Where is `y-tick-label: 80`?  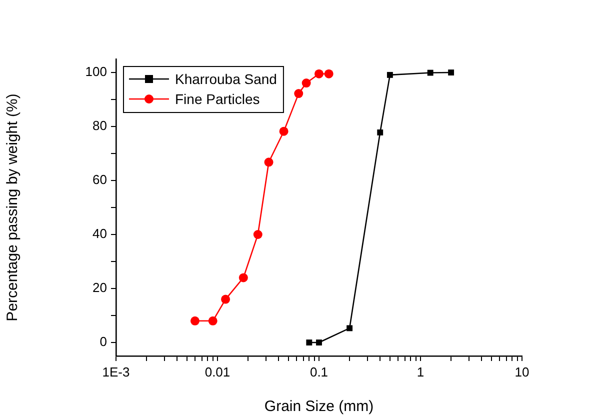 y-tick-label: 80 is located at coordinates (99, 126).